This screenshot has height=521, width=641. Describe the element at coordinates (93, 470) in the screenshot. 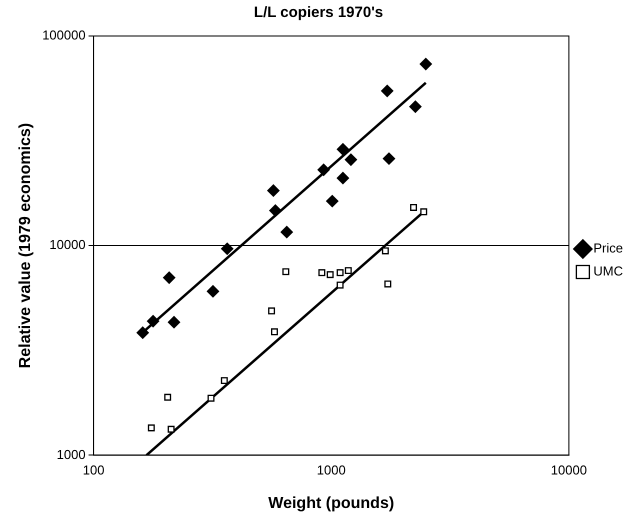

I see `x-tick-label: 100` at that location.